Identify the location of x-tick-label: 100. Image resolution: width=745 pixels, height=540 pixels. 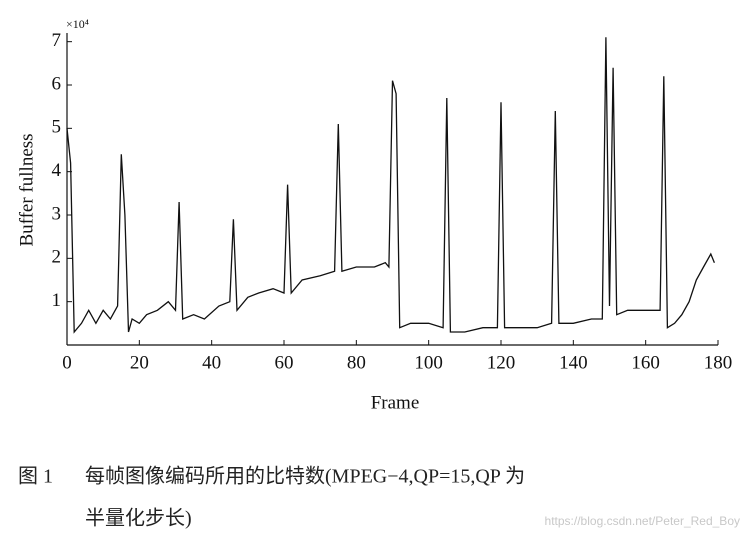
(428, 362).